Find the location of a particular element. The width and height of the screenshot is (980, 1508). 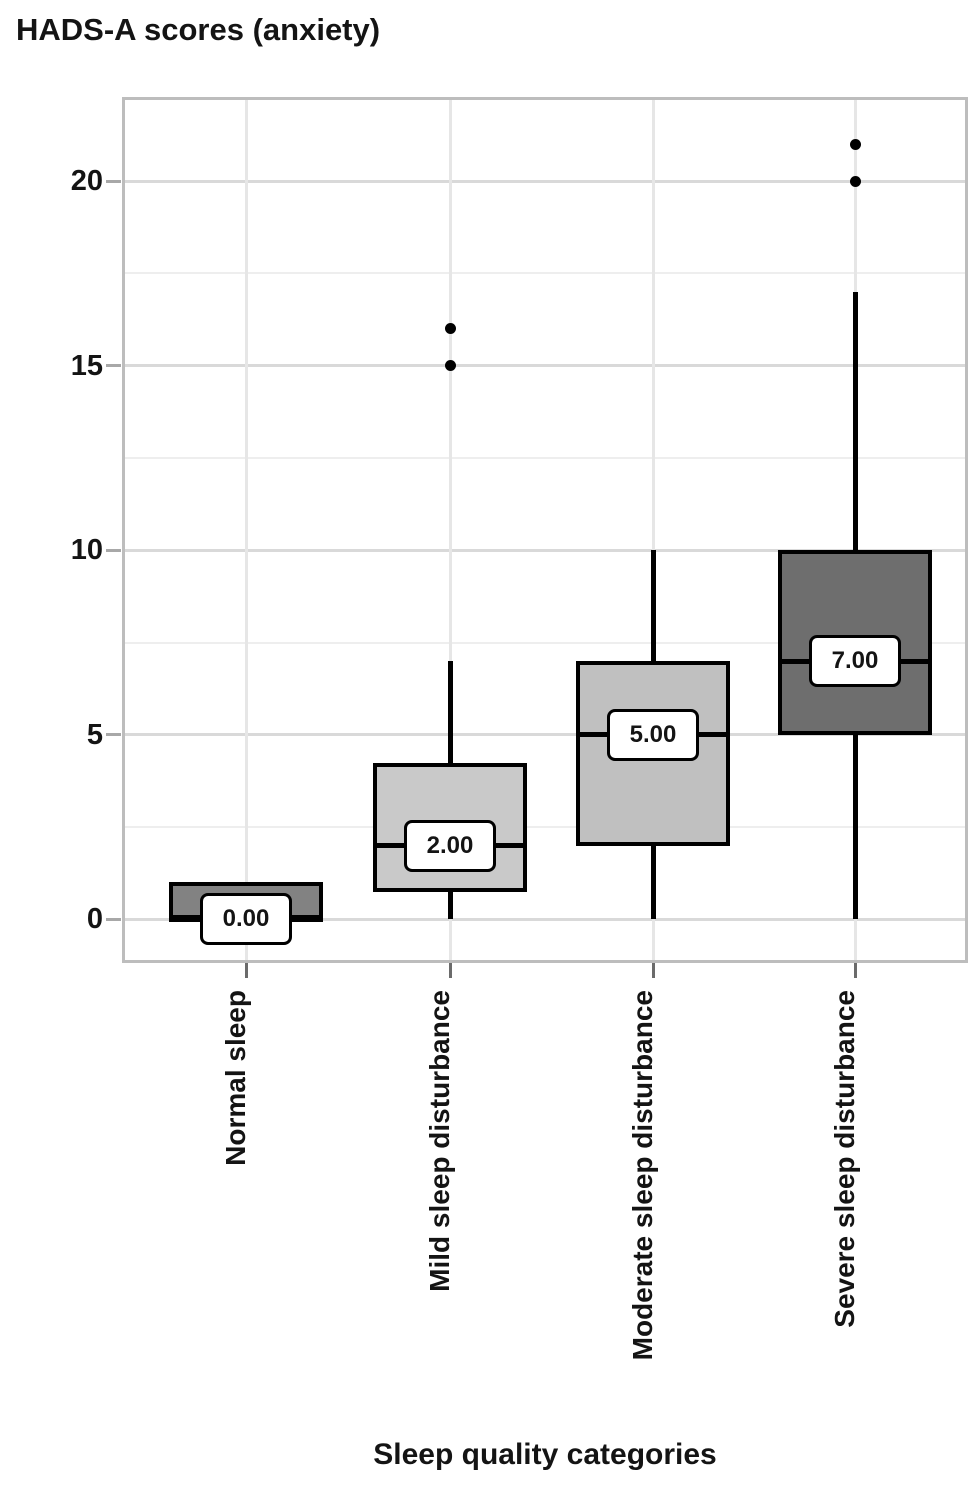

x-category-label: Mild sleep disturbance is located at coordinates (439, 1141).